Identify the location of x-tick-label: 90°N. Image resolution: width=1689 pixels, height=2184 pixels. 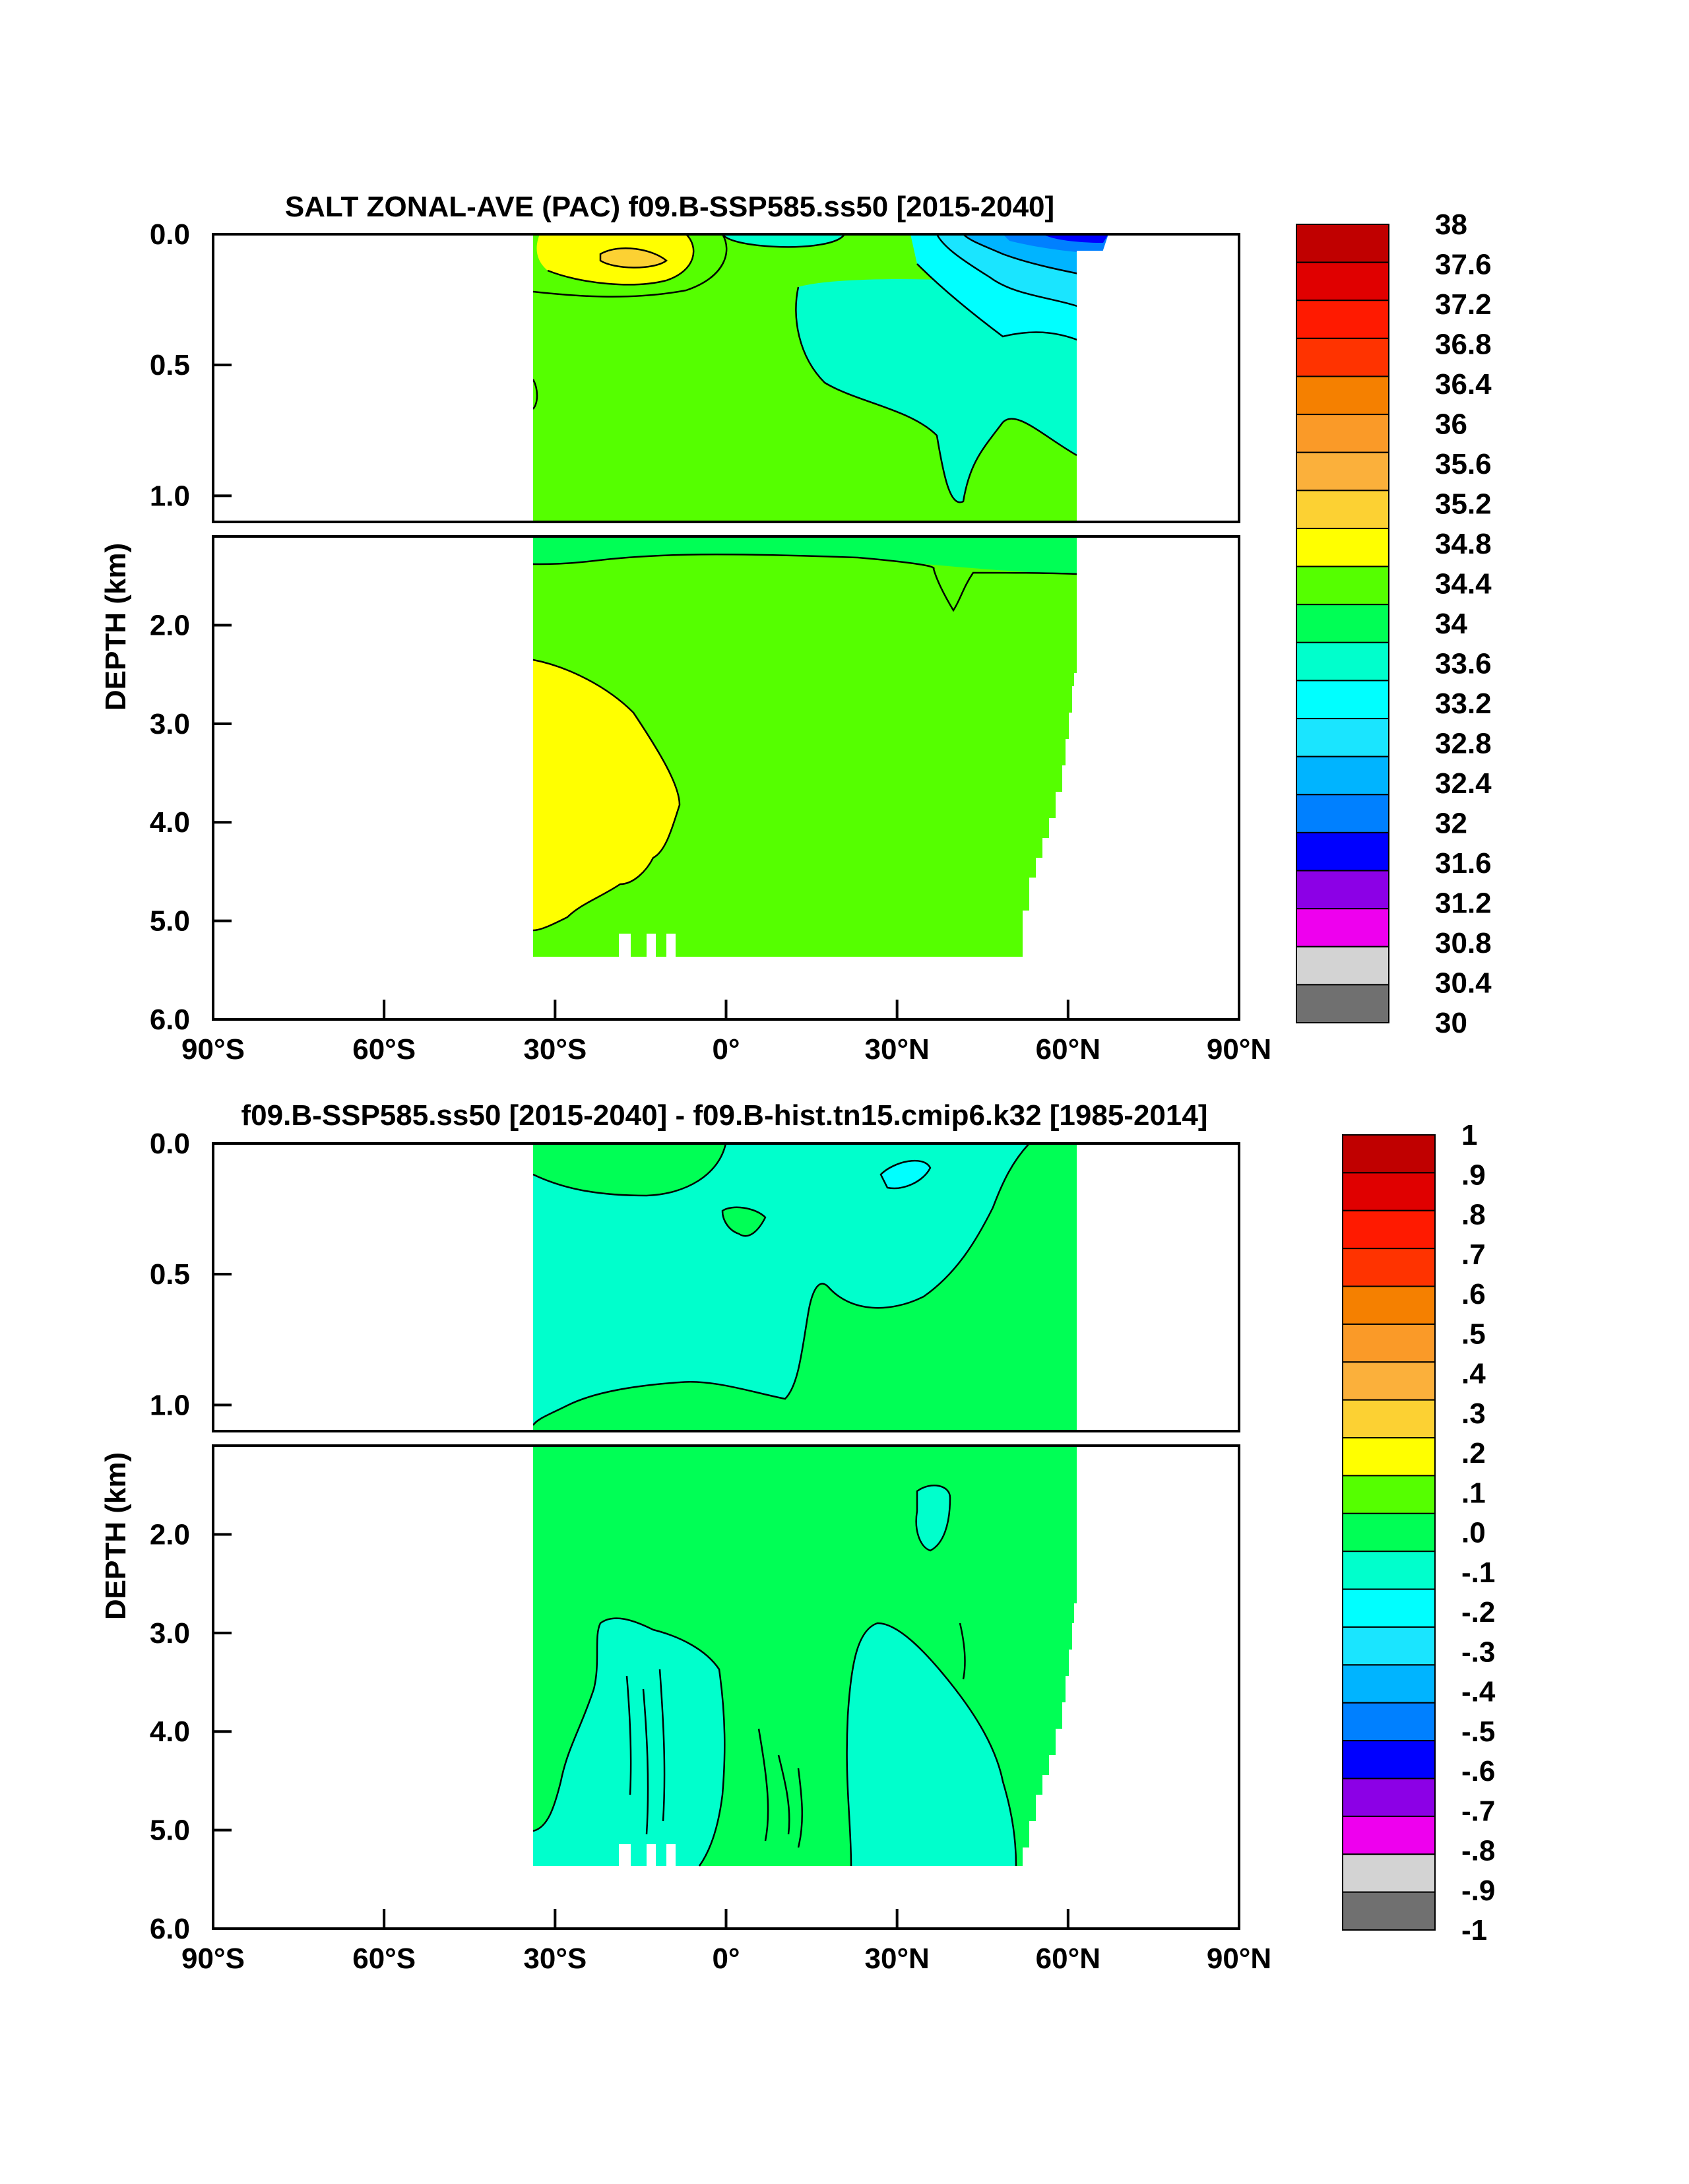
(1239, 1049).